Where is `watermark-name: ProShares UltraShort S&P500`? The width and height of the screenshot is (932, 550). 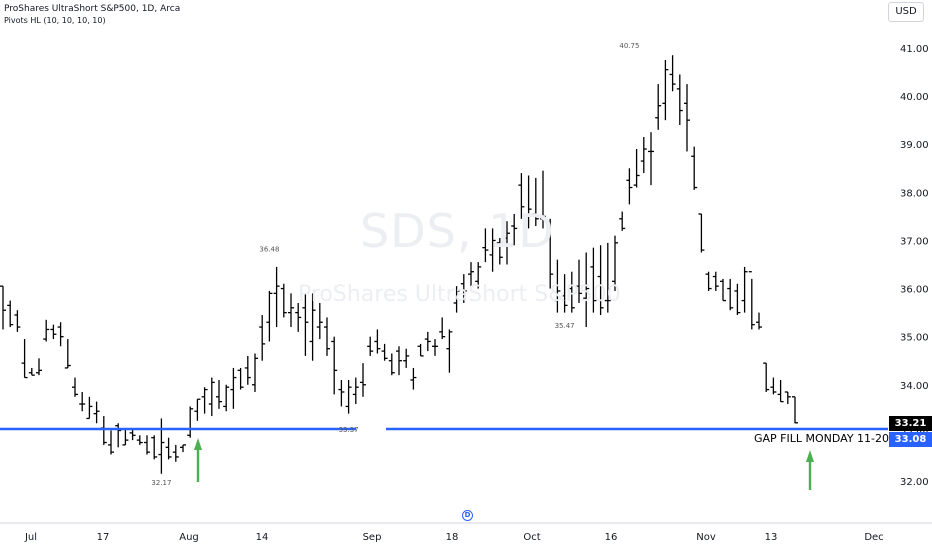
watermark-name: ProShares UltraShort S&P500 is located at coordinates (459, 294).